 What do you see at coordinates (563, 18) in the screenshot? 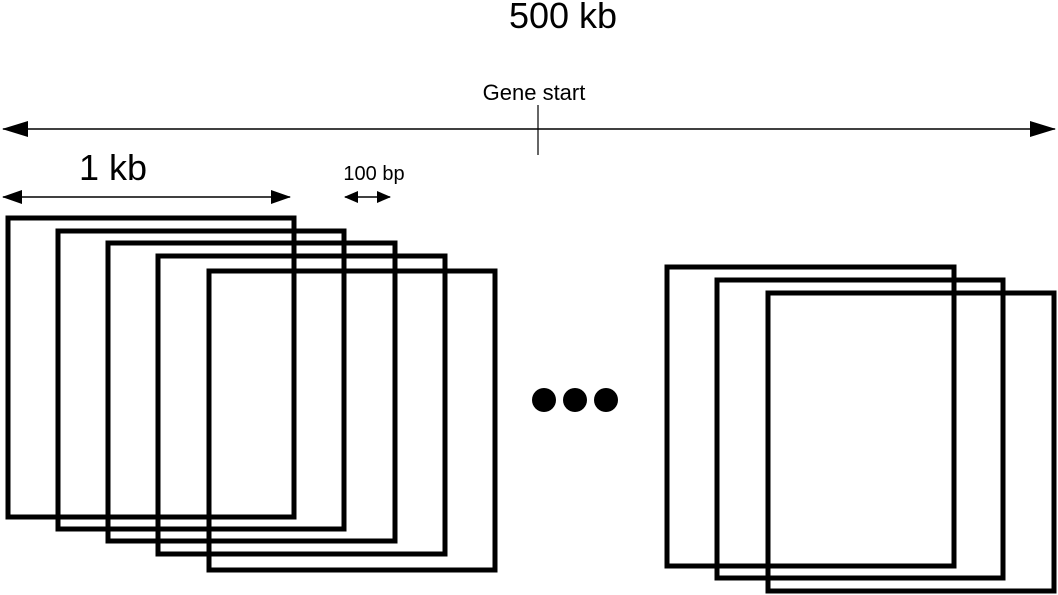
I see `total-span-label: 500 kb` at bounding box center [563, 18].